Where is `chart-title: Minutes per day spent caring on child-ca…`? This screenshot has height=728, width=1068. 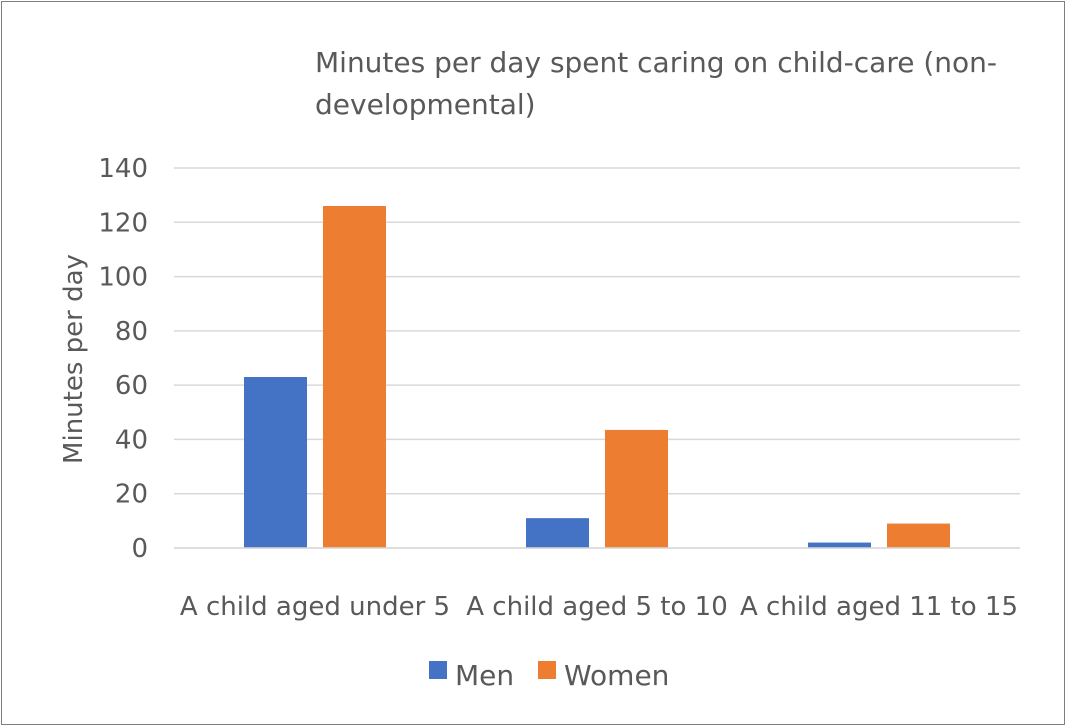 chart-title: Minutes per day spent caring on child-ca… is located at coordinates (656, 83).